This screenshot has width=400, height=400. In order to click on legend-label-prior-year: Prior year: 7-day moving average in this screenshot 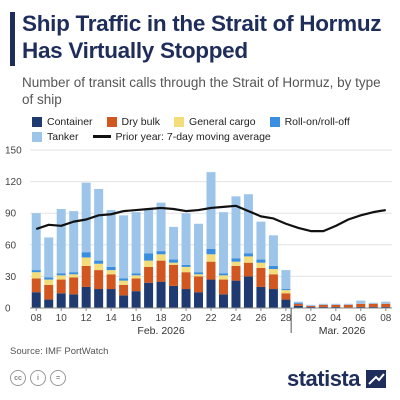, I will do `click(193, 136)`.